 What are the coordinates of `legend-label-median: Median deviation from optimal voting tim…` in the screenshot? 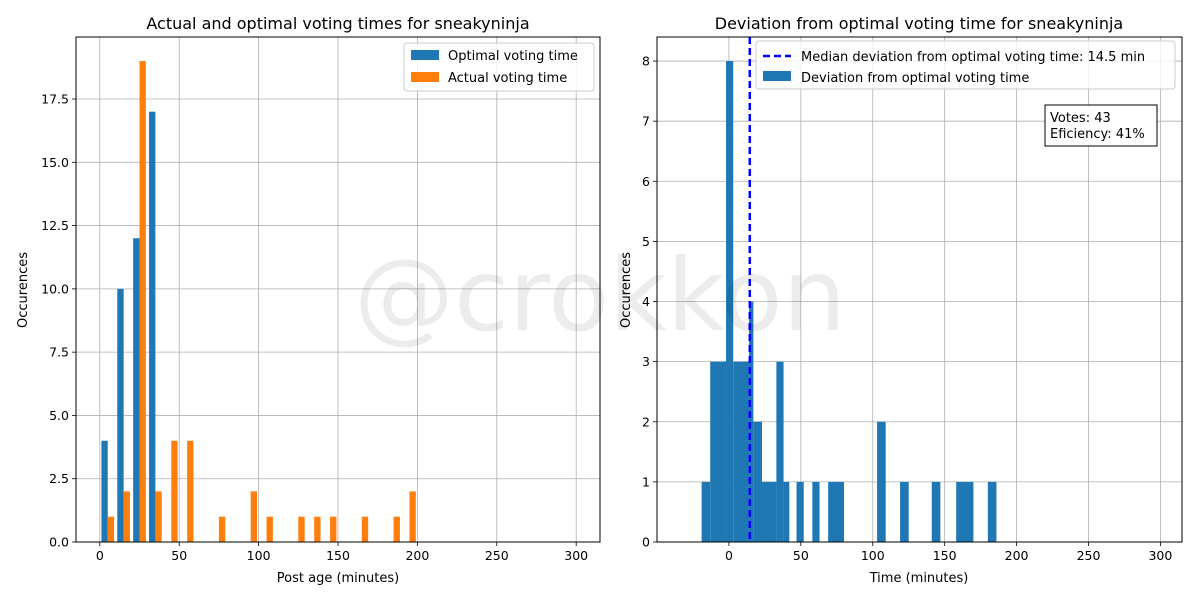 It's located at (973, 57).